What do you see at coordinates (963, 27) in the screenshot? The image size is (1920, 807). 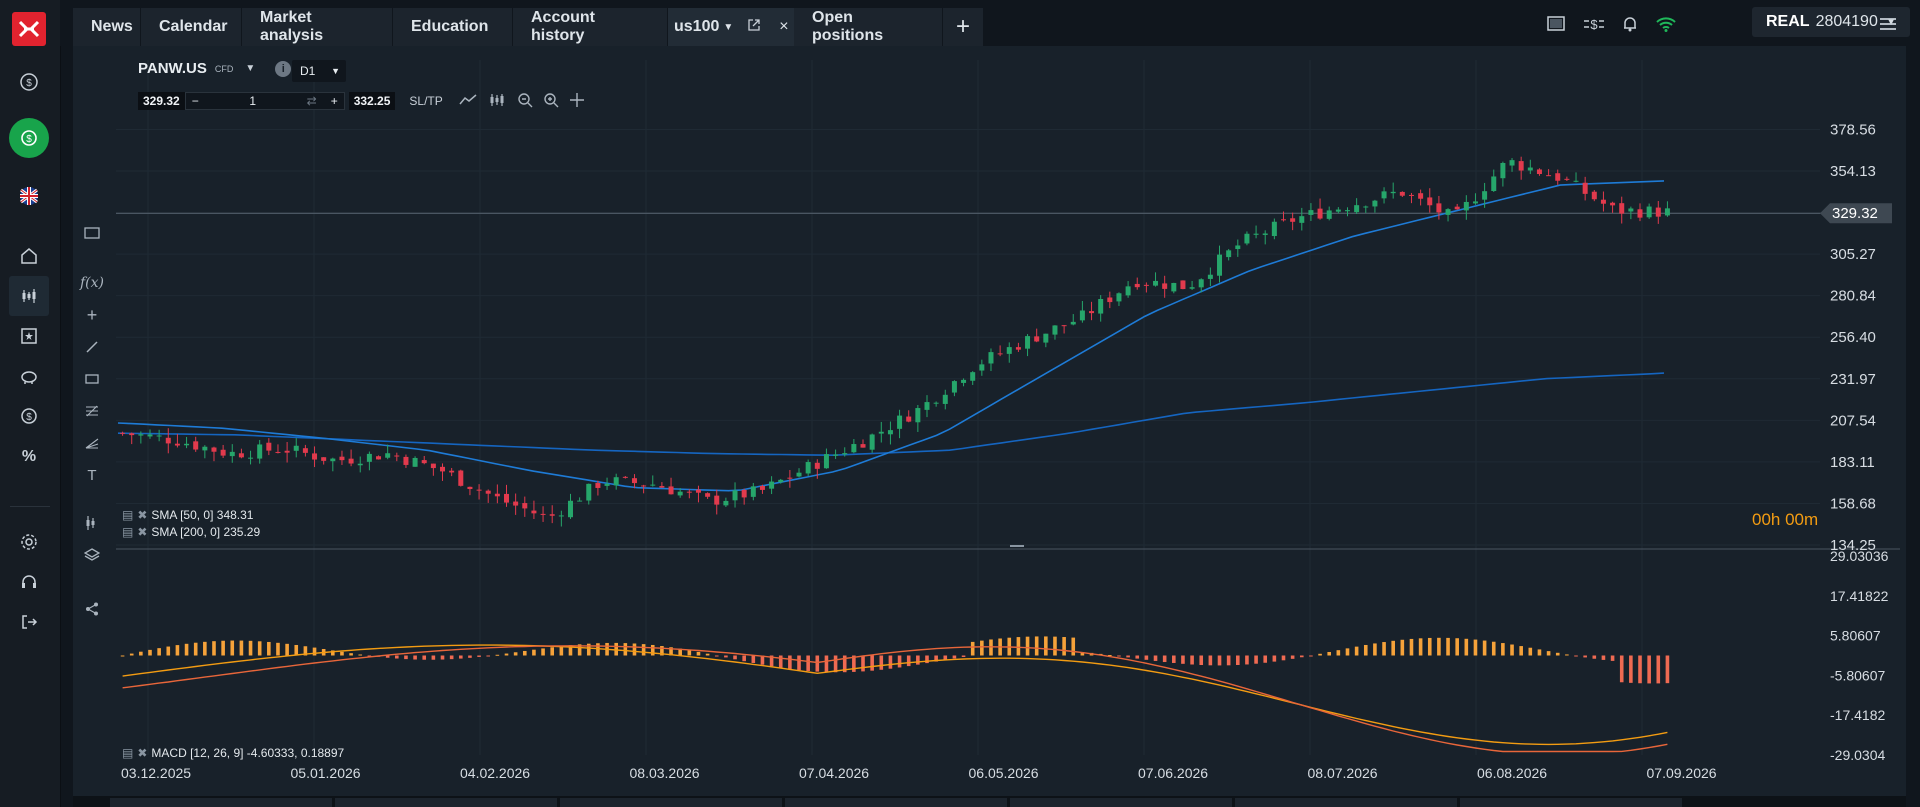 I see `add-tab-button: +` at bounding box center [963, 27].